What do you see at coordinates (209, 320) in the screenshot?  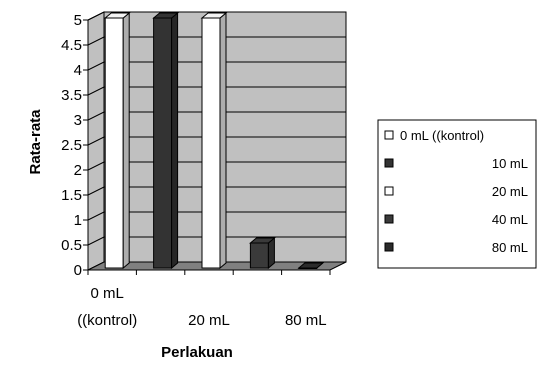 I see `x-tick-label: 20 mL` at bounding box center [209, 320].